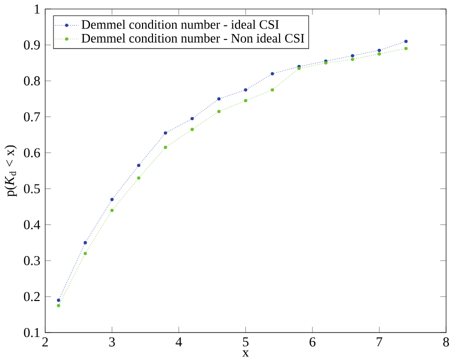  I want to click on x-axis-title: x, so click(245, 353).